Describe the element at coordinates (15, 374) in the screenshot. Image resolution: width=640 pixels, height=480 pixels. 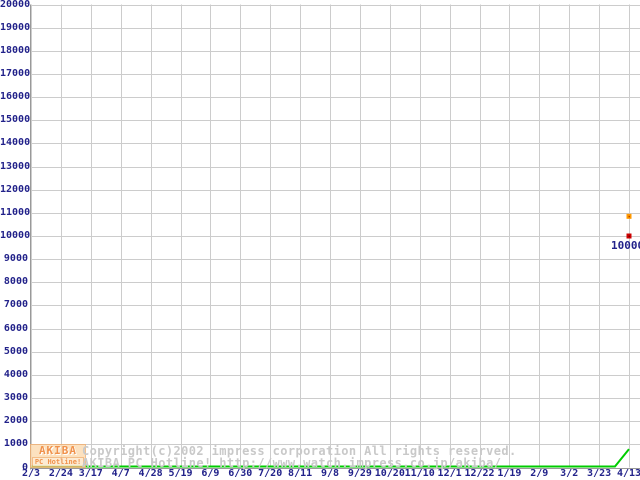
I see `y-tick-label: 4000` at that location.